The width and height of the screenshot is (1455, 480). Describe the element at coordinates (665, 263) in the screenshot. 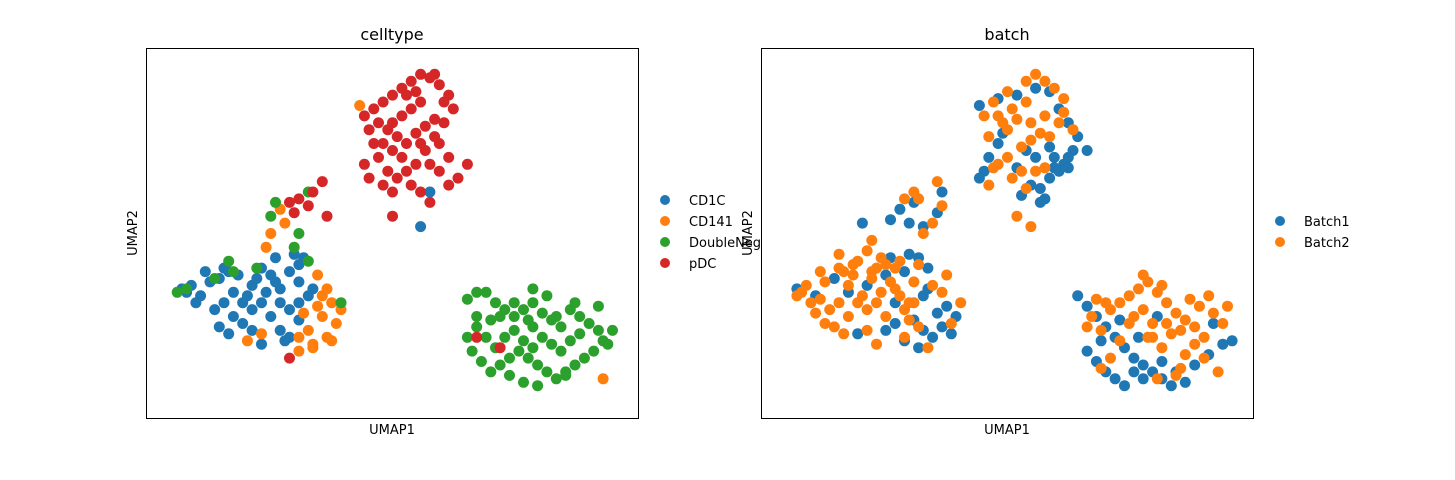

I see `legend-marker-pdc` at that location.